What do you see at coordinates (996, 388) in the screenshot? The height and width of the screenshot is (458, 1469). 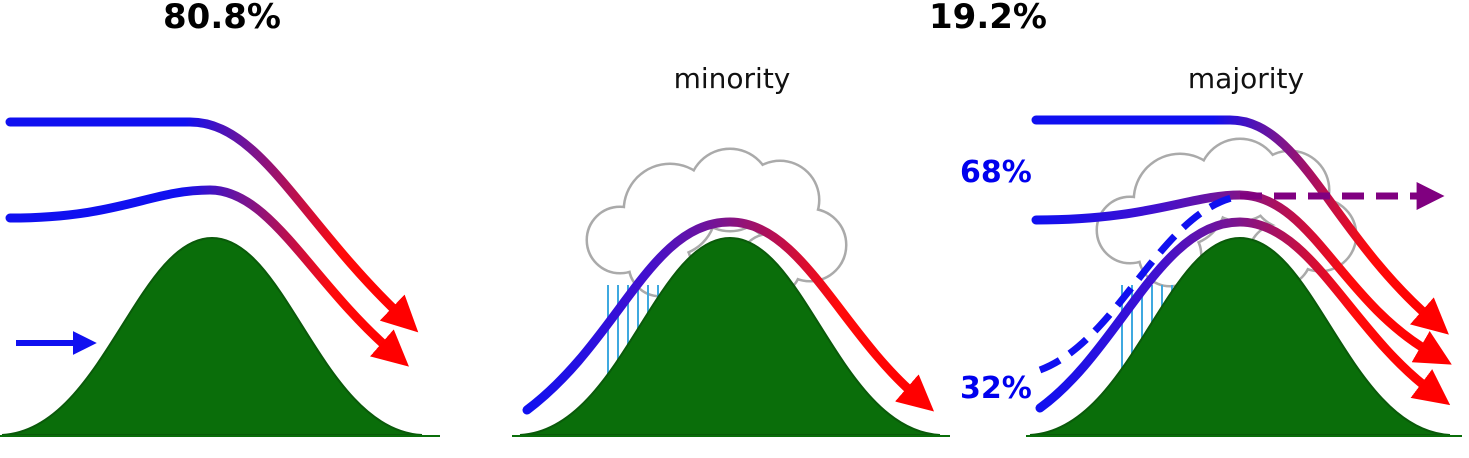 I see `lower-share: 32%` at bounding box center [996, 388].